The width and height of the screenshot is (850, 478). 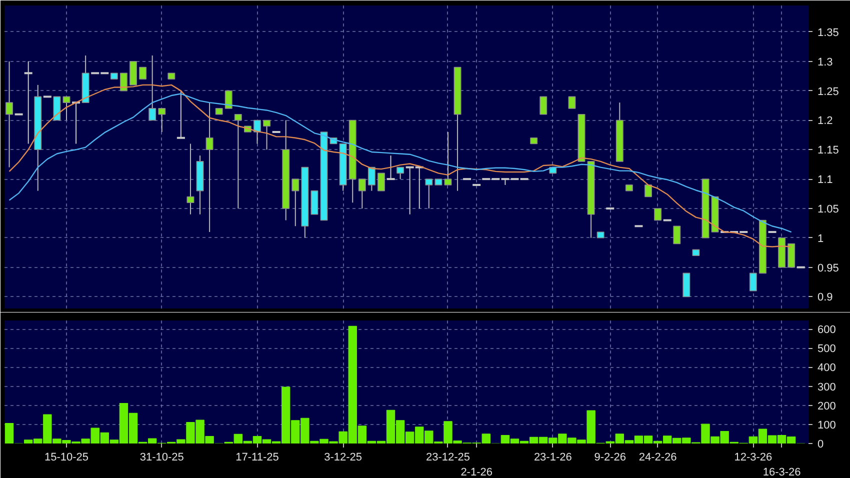 I want to click on x-tick-label: 2-1-26, so click(x=476, y=472).